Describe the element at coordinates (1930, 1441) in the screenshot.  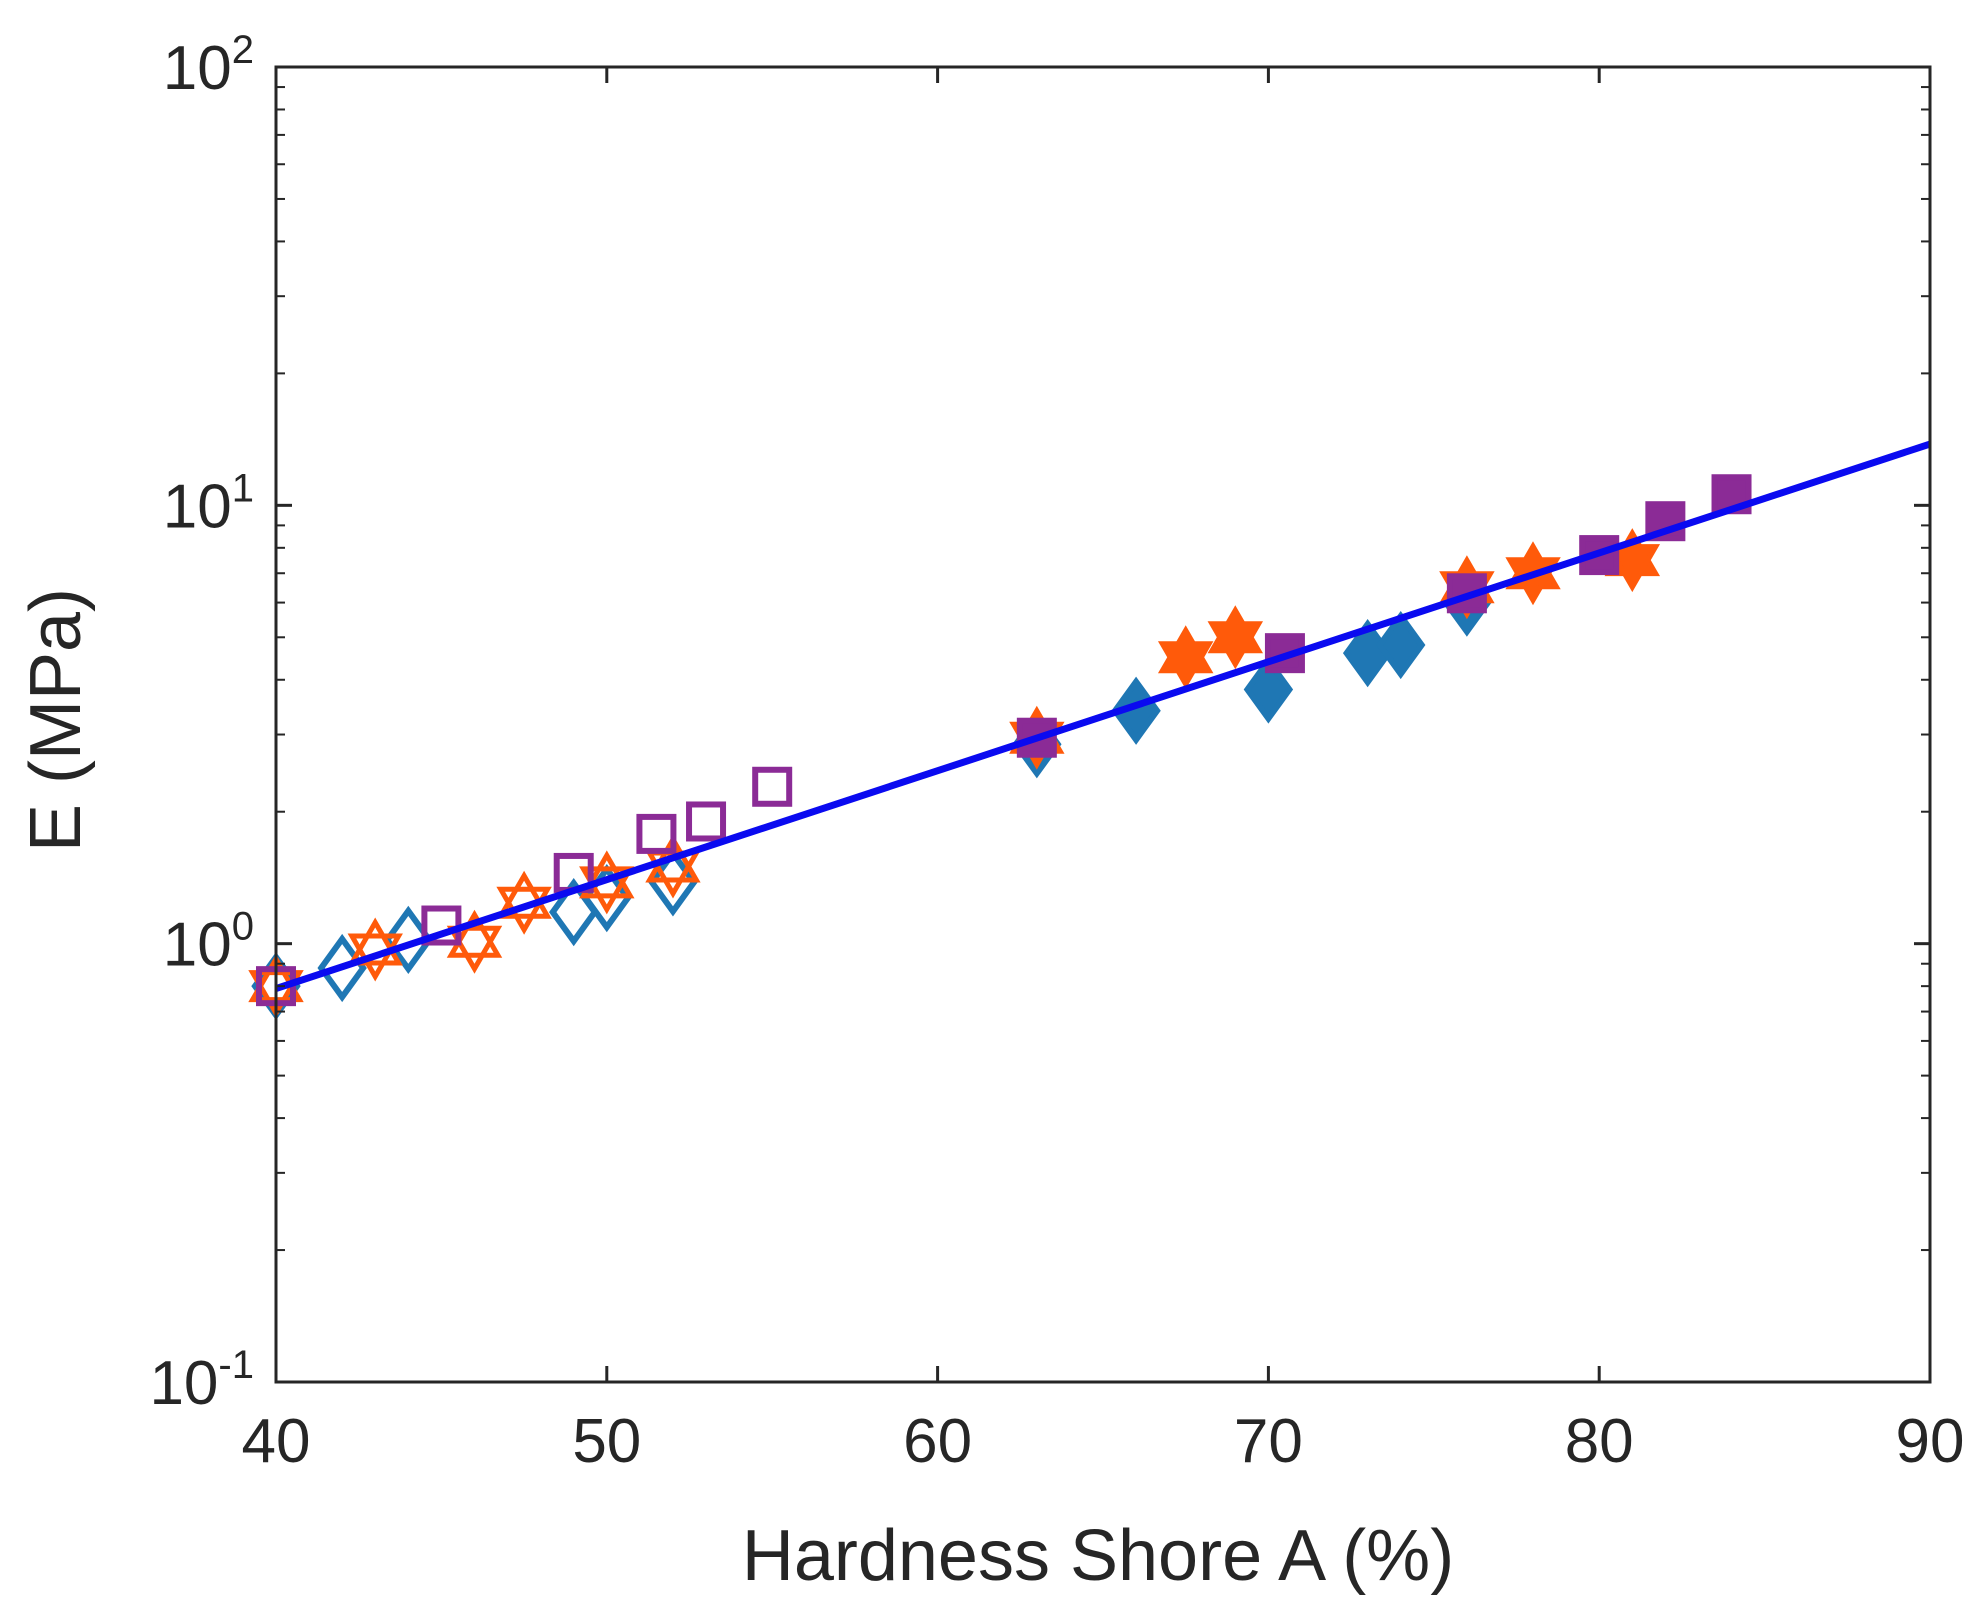
I see `x-tick-label: 90` at that location.